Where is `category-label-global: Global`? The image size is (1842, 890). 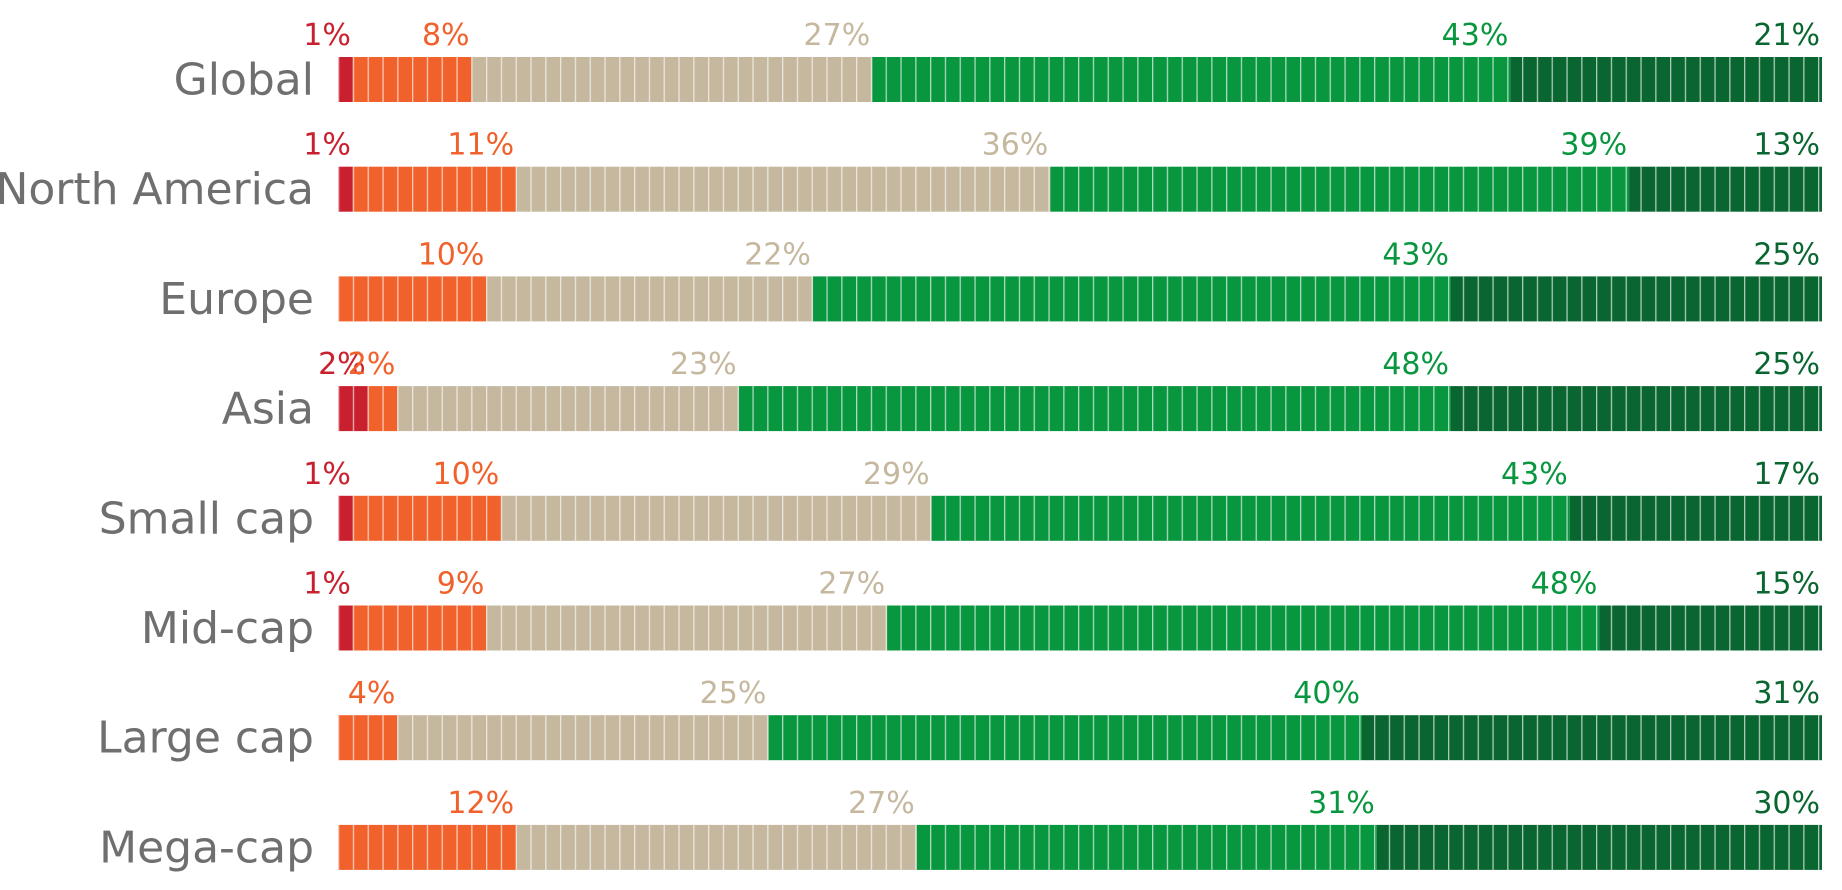 category-label-global: Global is located at coordinates (244, 80).